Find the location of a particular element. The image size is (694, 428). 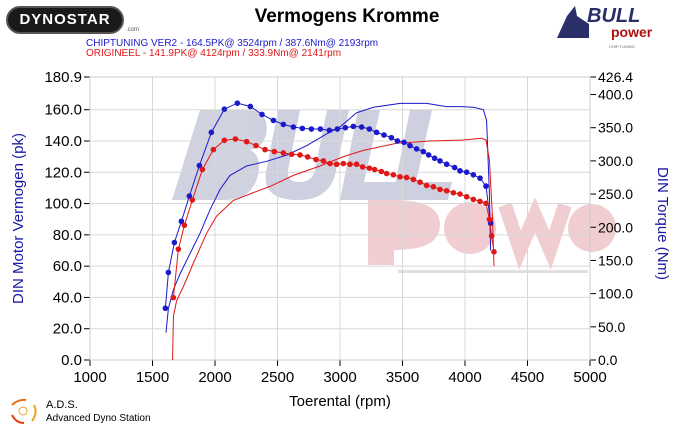

x-tick-label: 3500 is located at coordinates (402, 377).